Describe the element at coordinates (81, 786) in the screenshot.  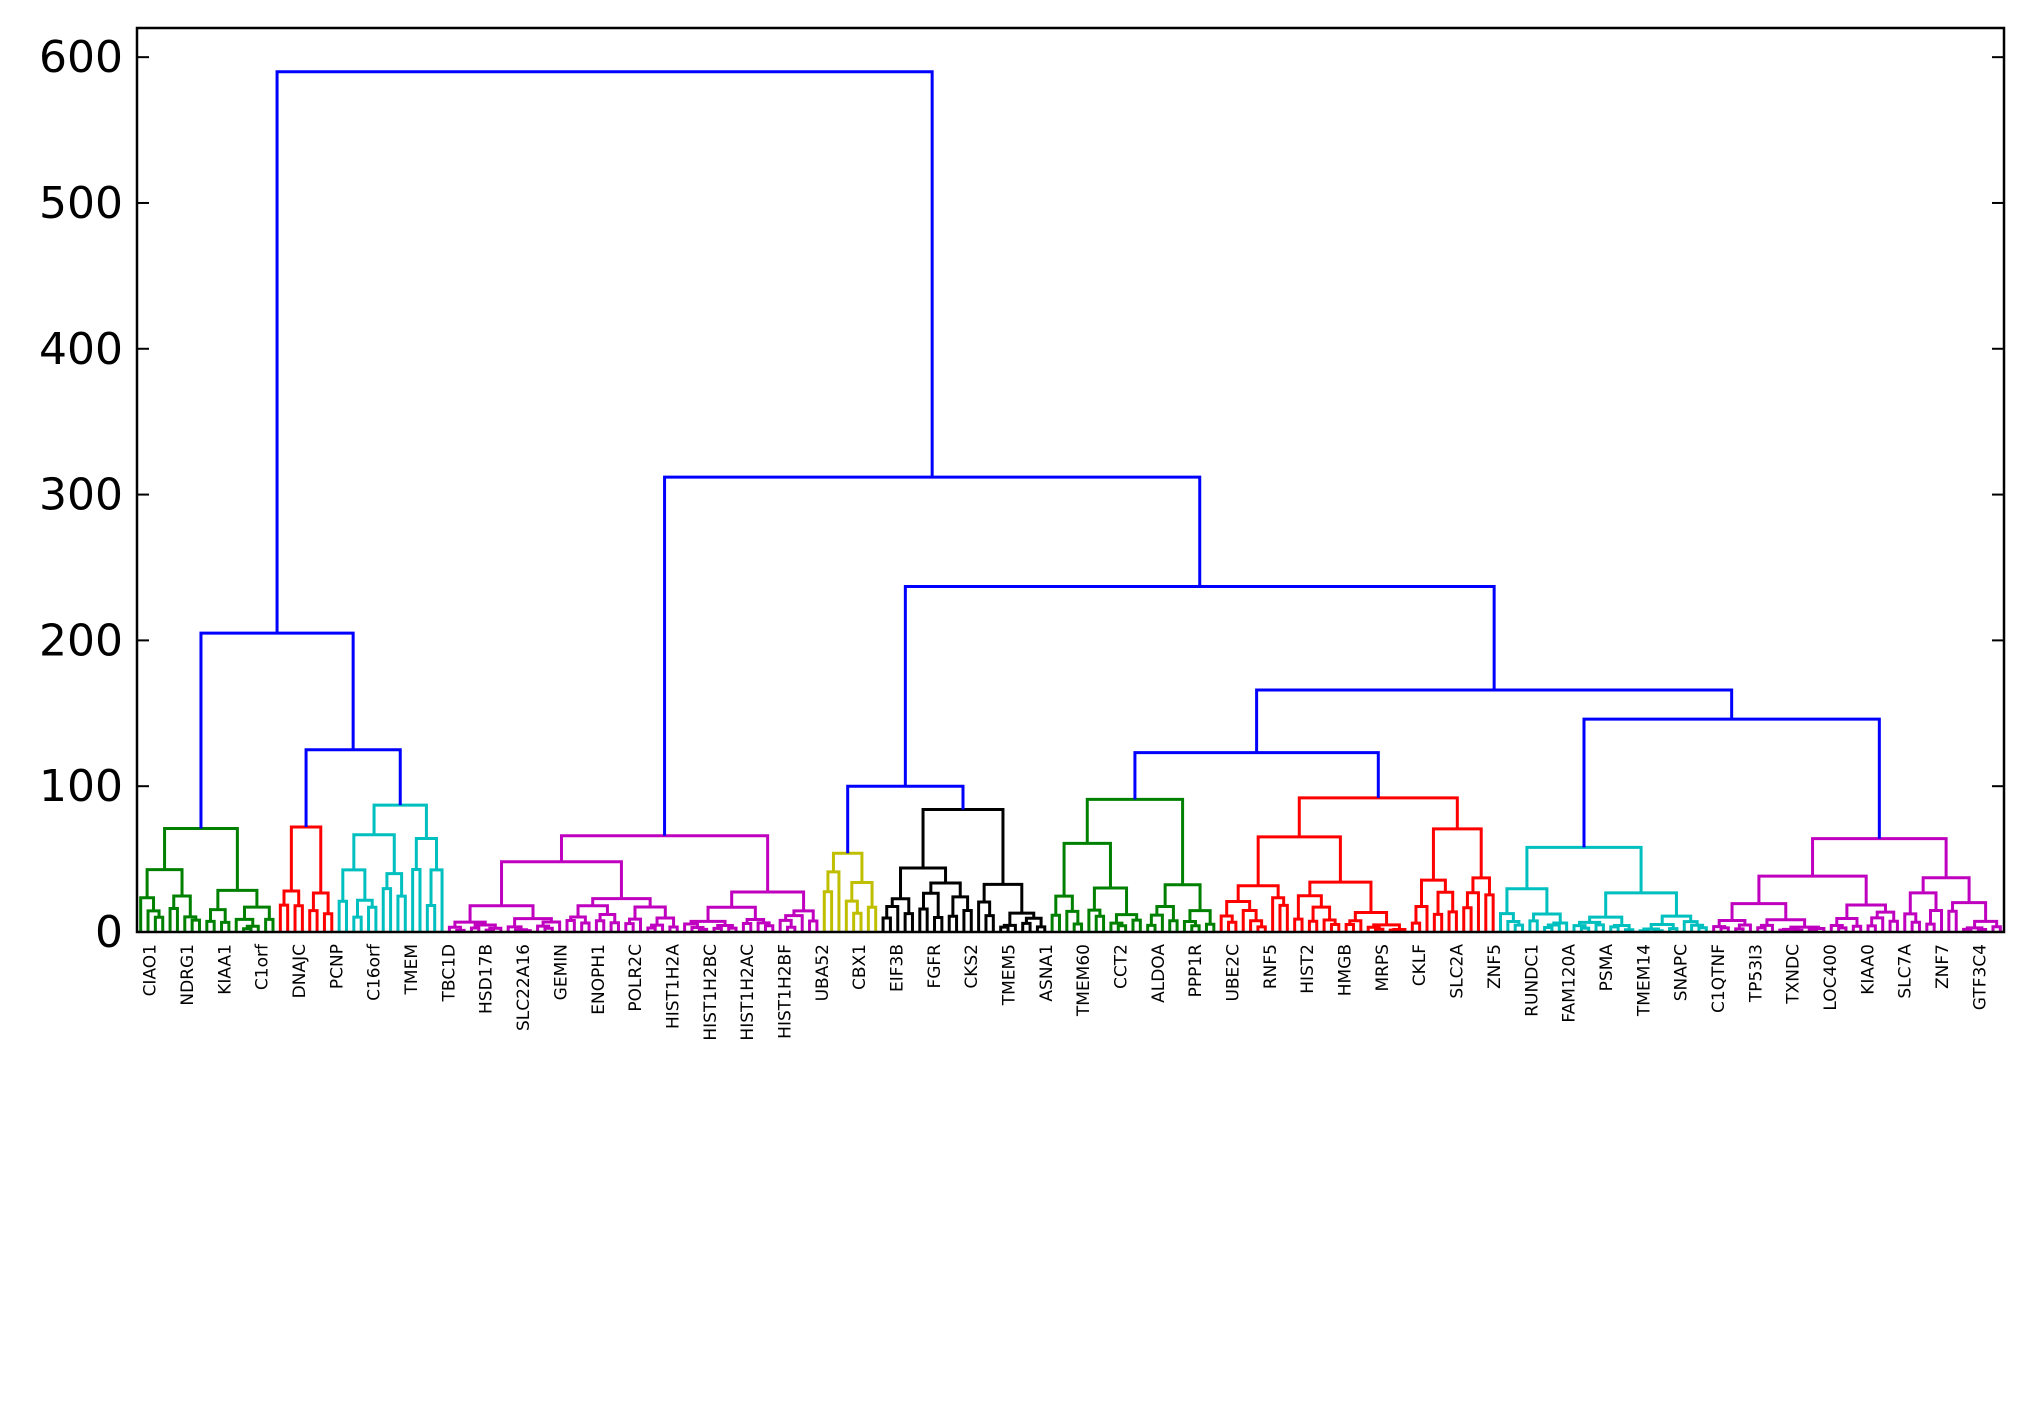
I see `y-tick-label: 100` at that location.